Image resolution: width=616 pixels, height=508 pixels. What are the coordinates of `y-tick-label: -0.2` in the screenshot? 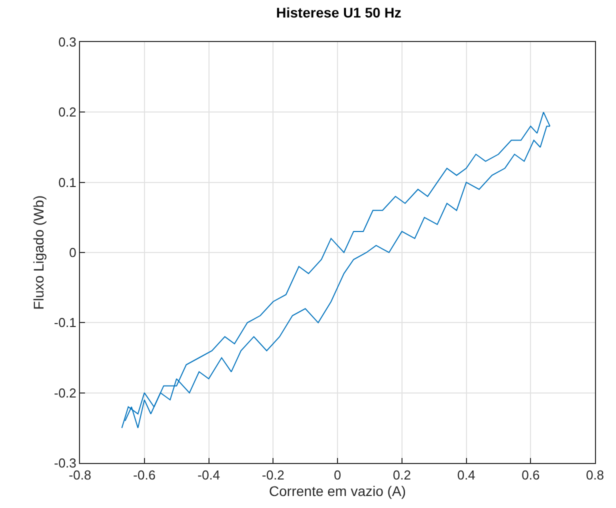 It's located at (65, 392).